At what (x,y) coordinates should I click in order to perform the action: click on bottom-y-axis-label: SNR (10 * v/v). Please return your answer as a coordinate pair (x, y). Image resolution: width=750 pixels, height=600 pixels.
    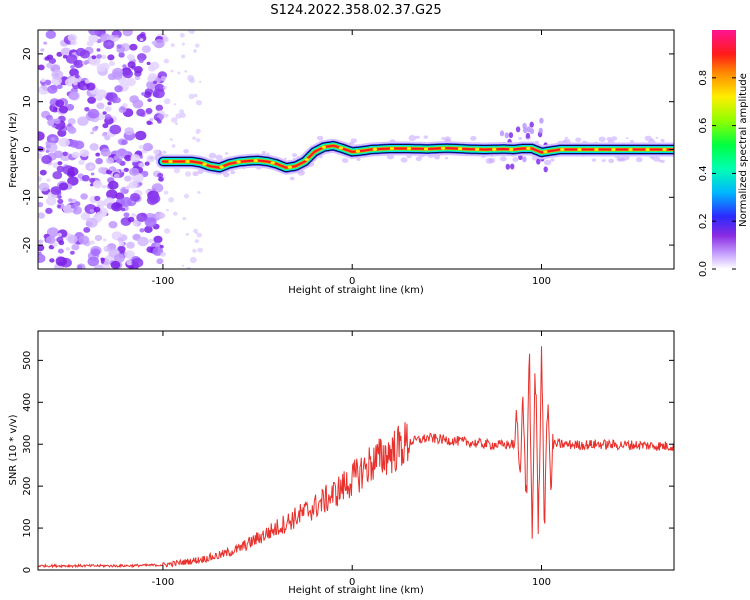
    Looking at the image, I should click on (13, 449).